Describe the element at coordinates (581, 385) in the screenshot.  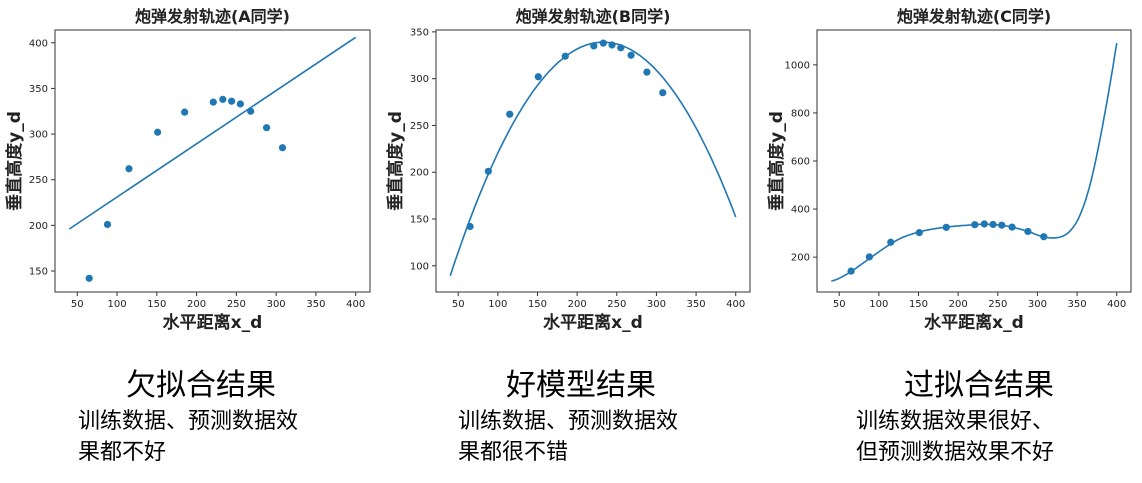
I see `caption-title-good-fit: 好模型结果` at that location.